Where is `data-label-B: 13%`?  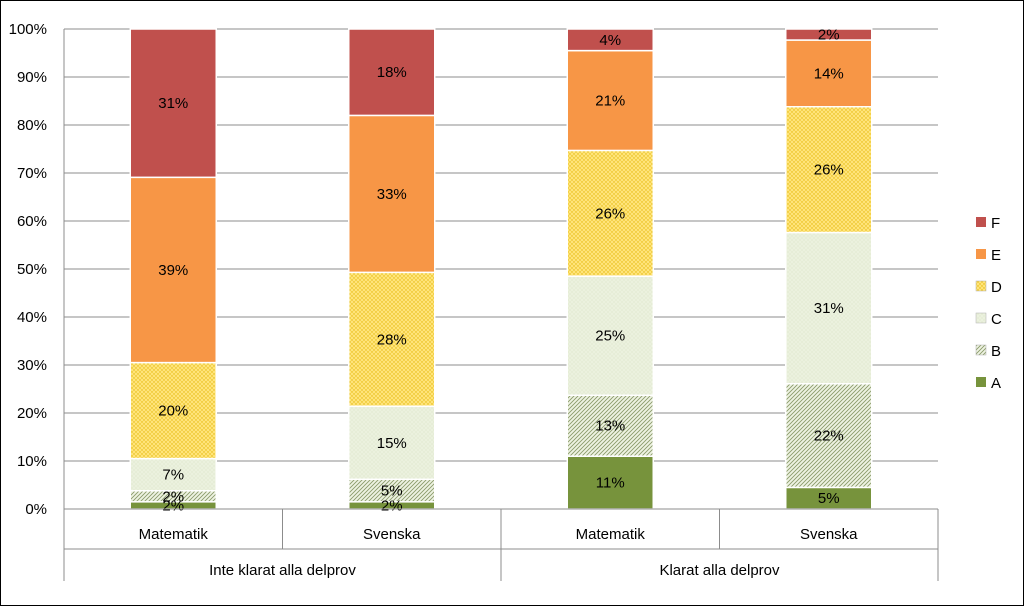
data-label-B: 13% is located at coordinates (610, 426).